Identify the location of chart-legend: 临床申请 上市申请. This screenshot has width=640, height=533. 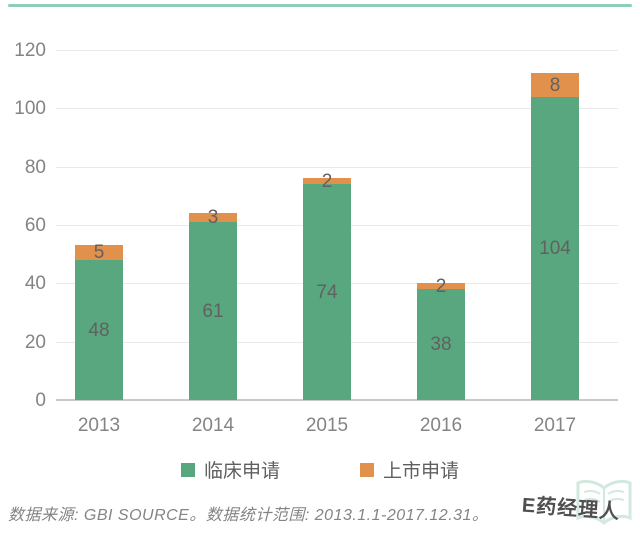
(320, 469).